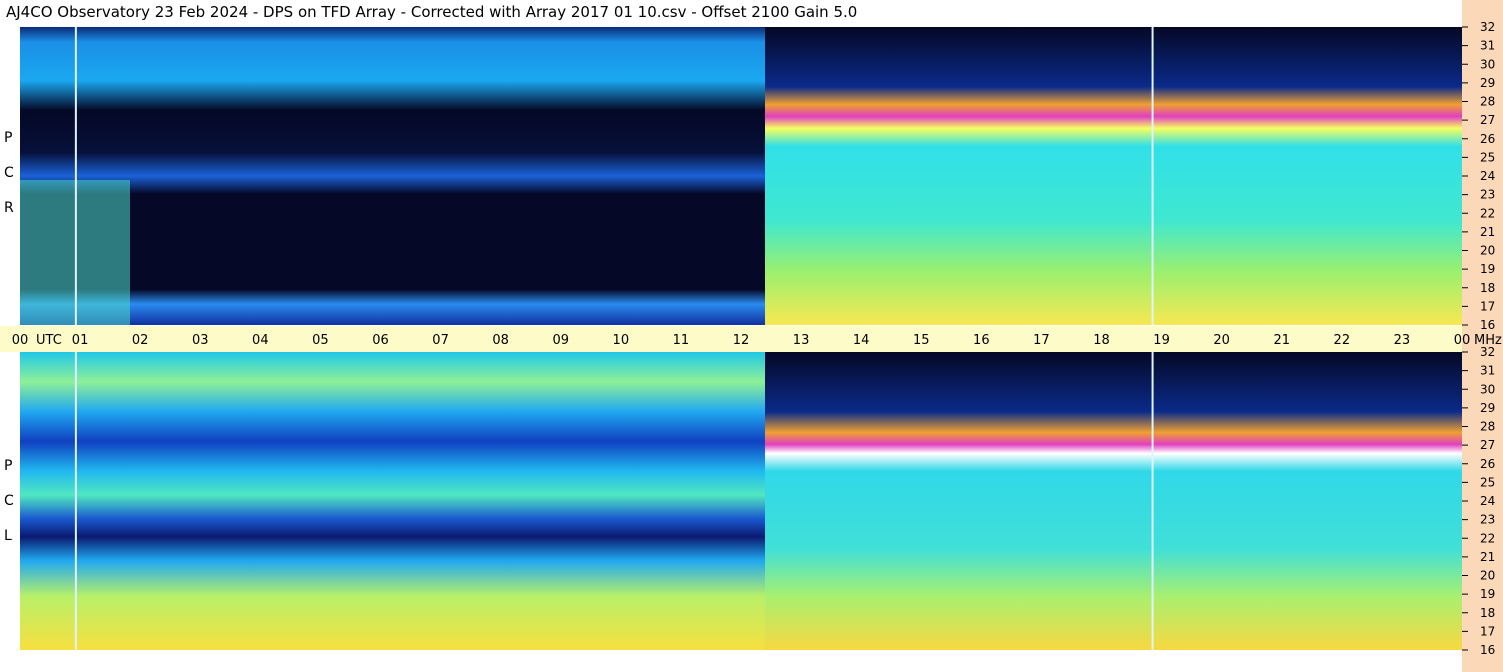 The height and width of the screenshot is (672, 1503). Describe the element at coordinates (1281, 340) in the screenshot. I see `x-tick-label: 21` at that location.